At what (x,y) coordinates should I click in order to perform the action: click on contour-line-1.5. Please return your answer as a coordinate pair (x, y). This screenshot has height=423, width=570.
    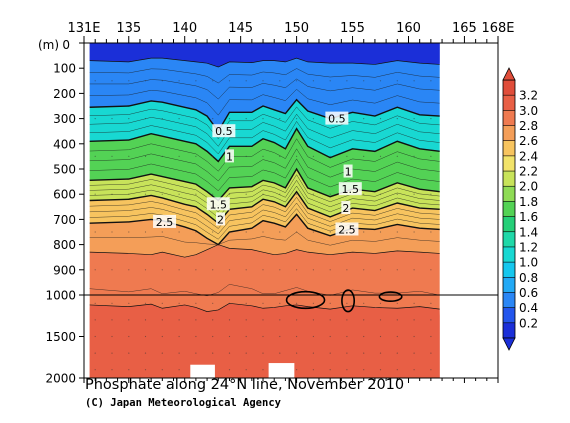
    Looking at the image, I should click on (264, 184).